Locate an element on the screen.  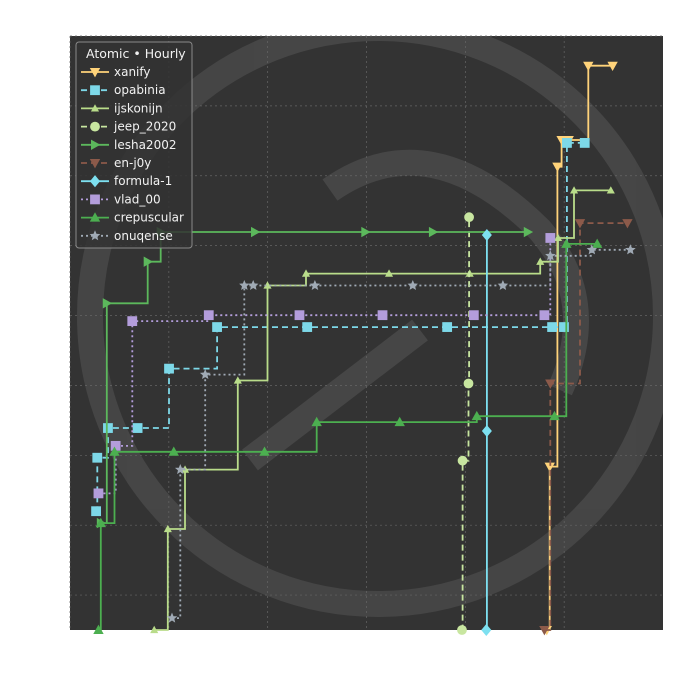
legend-item-en-j0y: en-j0y is located at coordinates (116, 163).